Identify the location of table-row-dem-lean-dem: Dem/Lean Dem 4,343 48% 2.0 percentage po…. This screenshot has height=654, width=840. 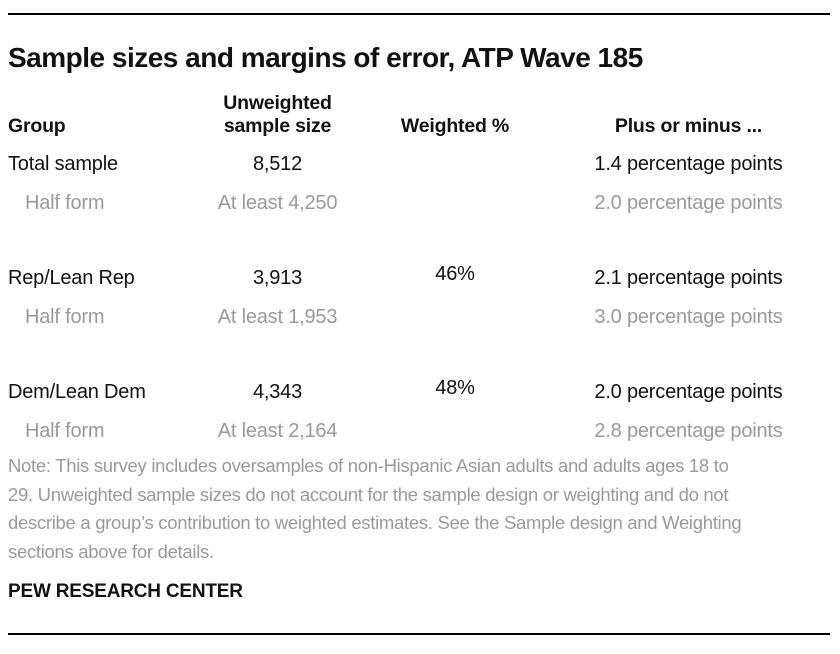
(420, 392).